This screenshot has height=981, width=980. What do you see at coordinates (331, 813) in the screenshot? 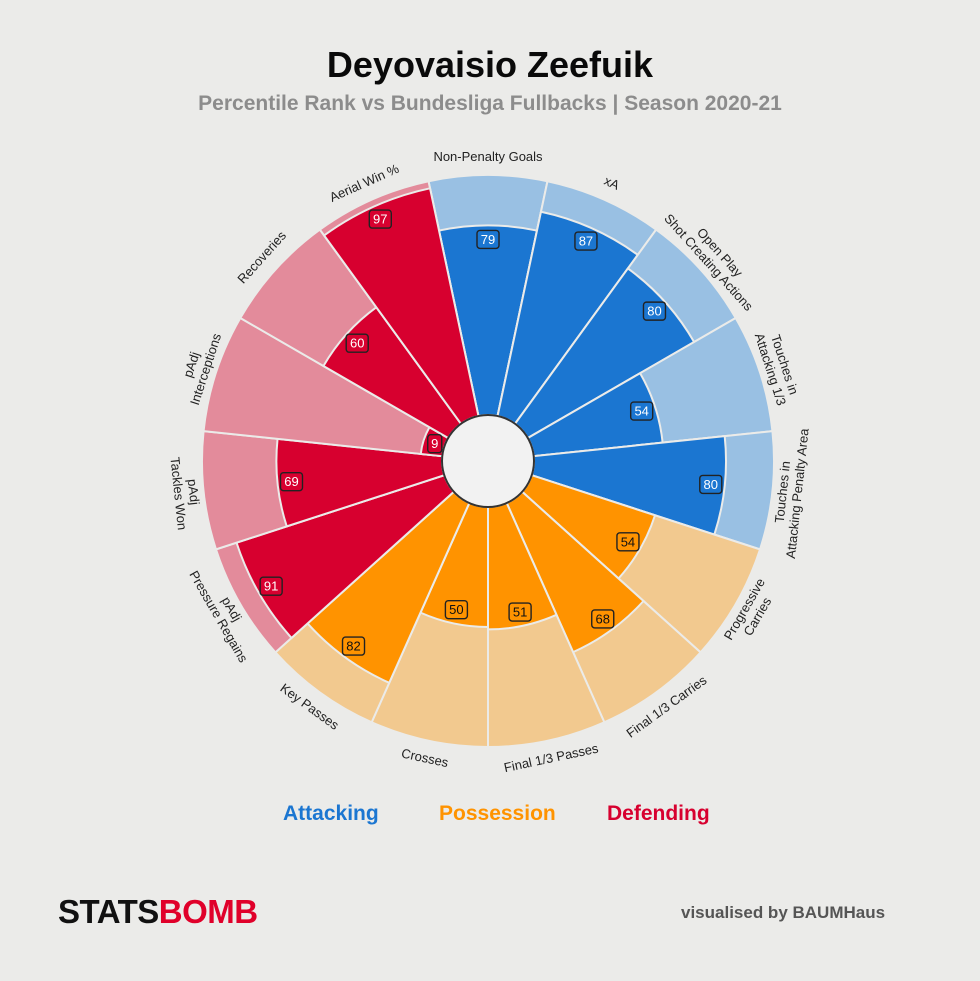
I see `legend-attacking: Attacking` at bounding box center [331, 813].